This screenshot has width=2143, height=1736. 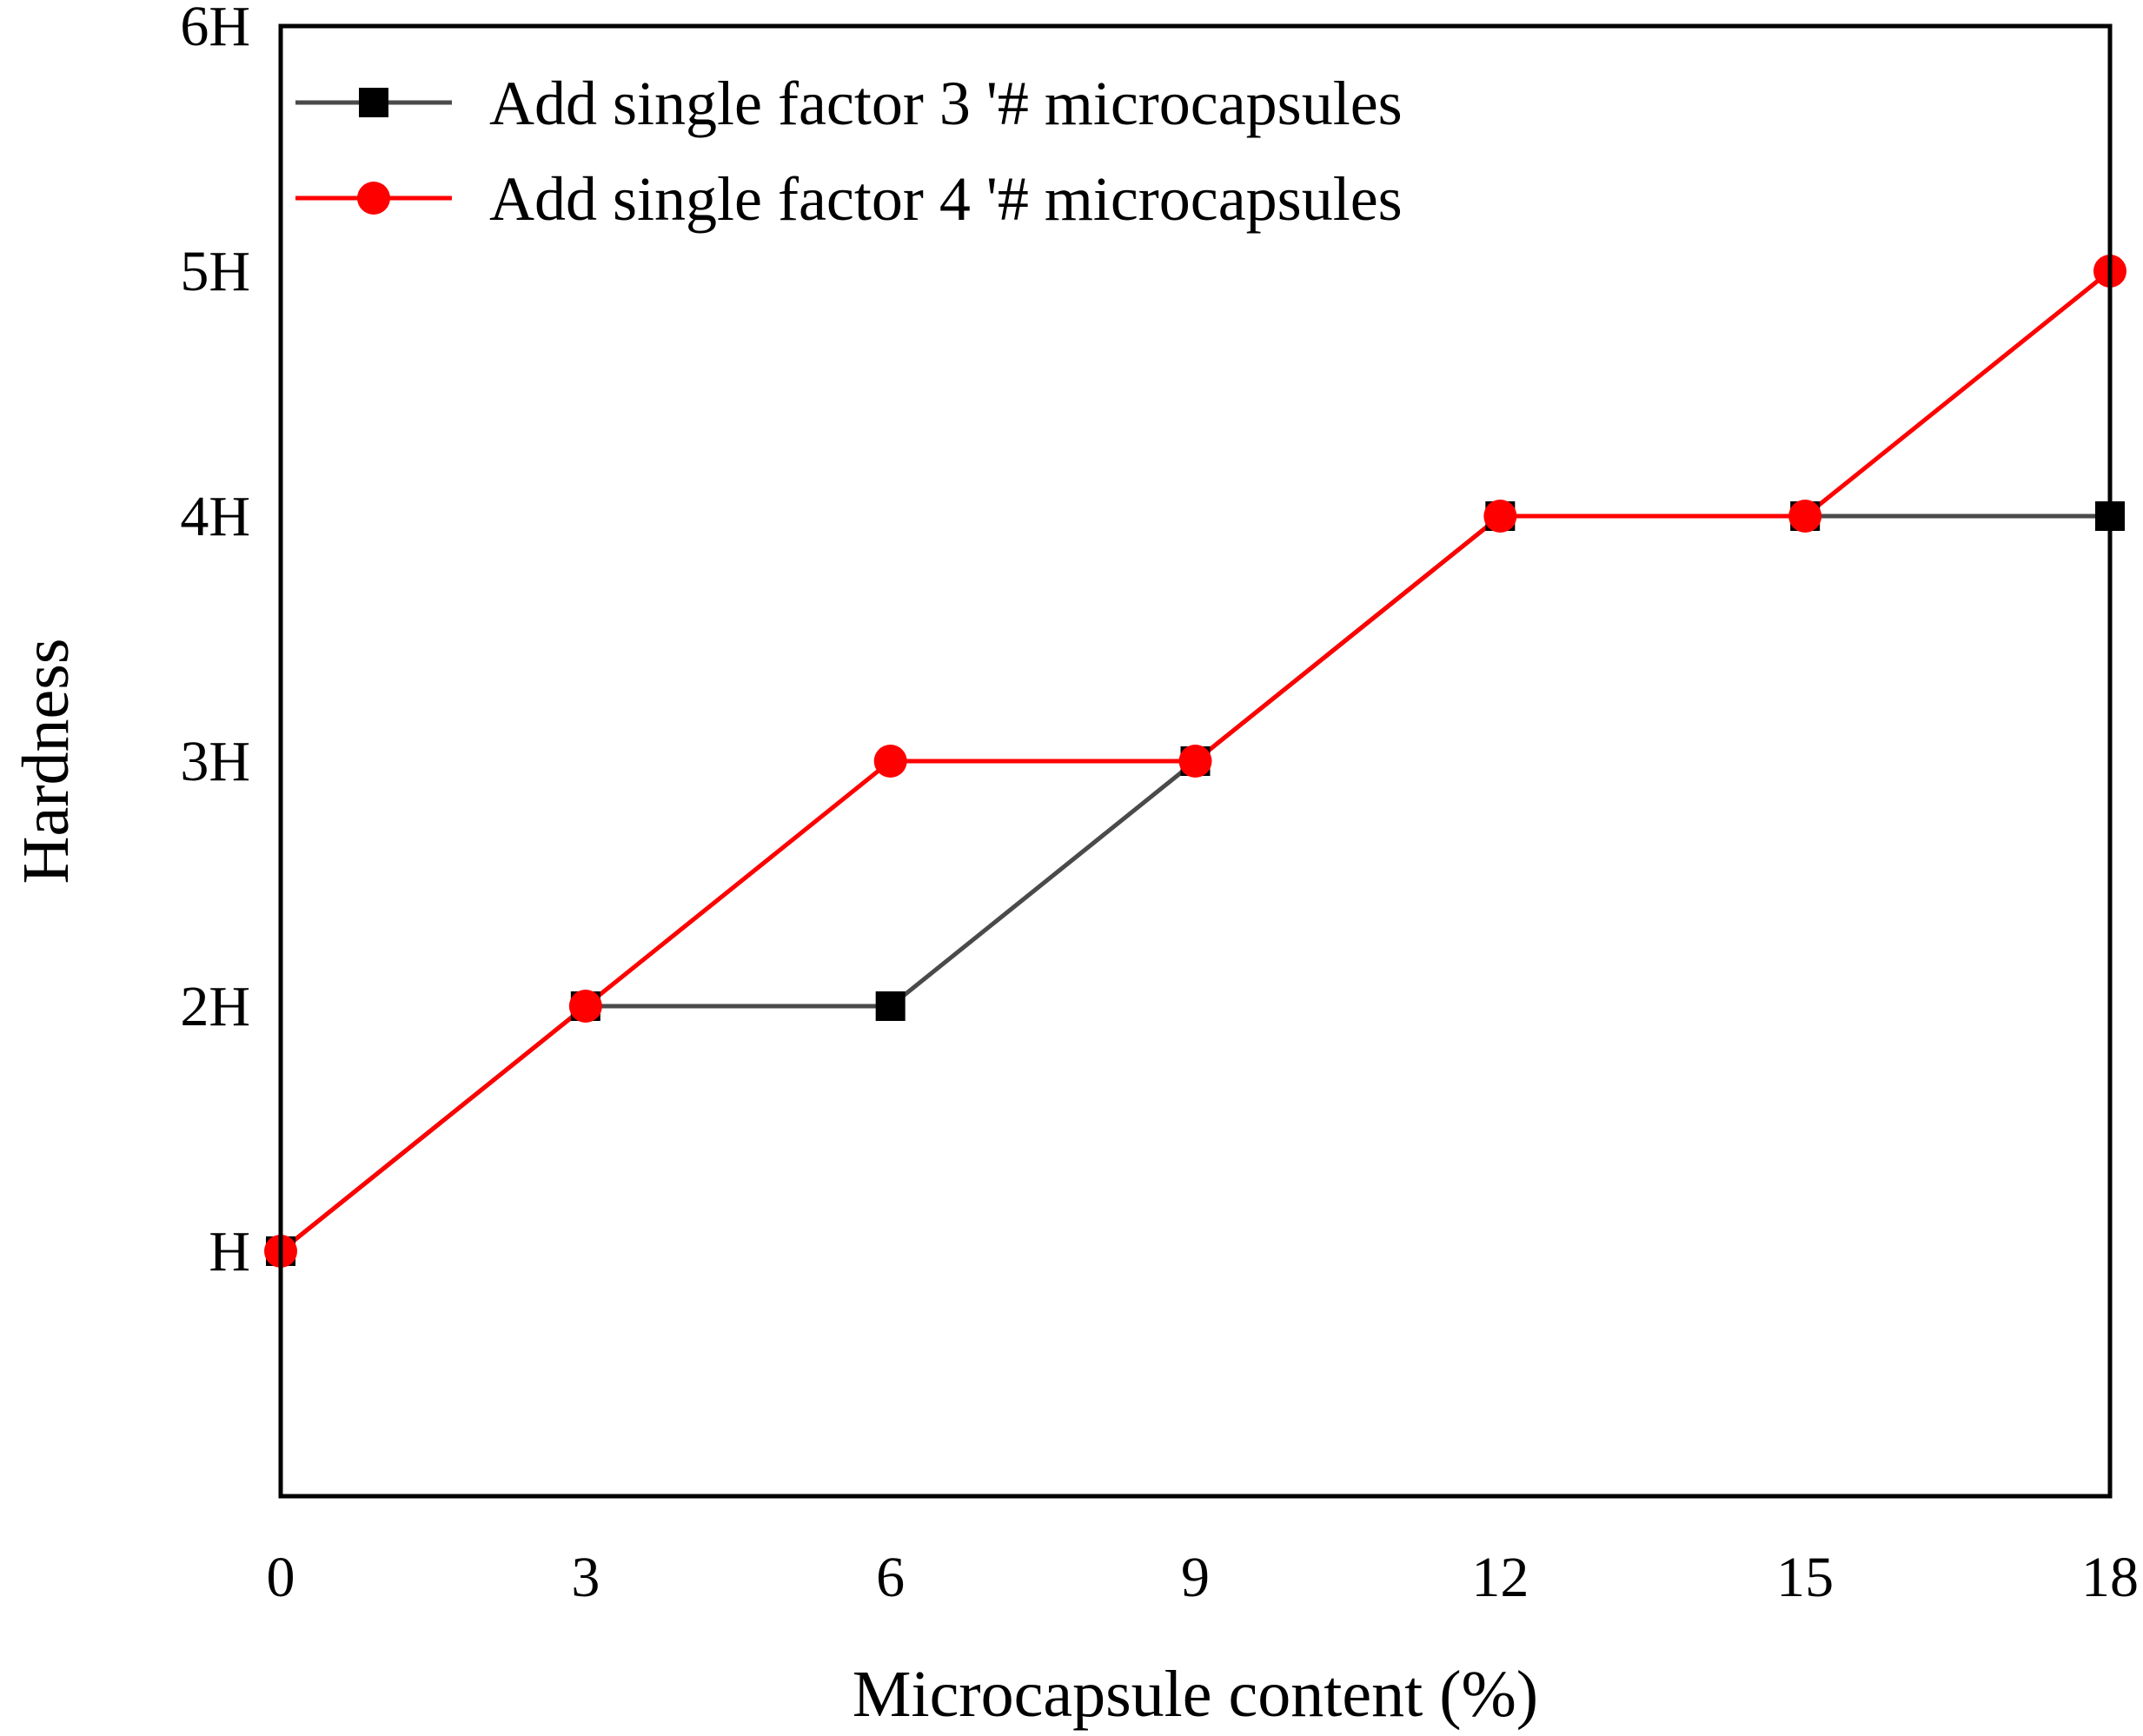 What do you see at coordinates (2110, 1577) in the screenshot?
I see `x-tick-label-18: 18` at bounding box center [2110, 1577].